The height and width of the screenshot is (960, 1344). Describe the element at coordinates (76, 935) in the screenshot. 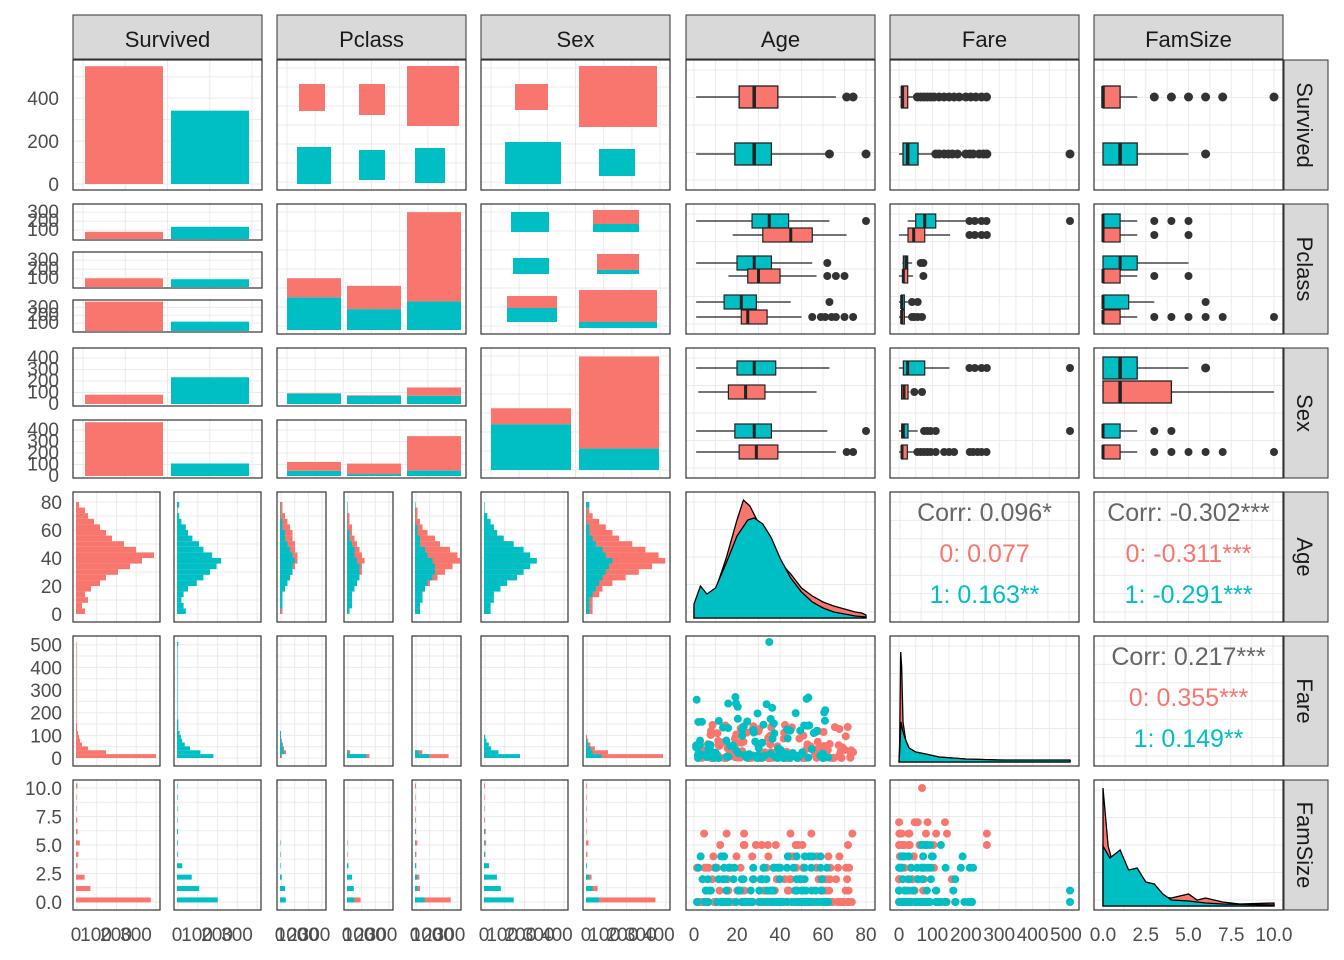

I see `tick-hist-x-survived: 0` at that location.